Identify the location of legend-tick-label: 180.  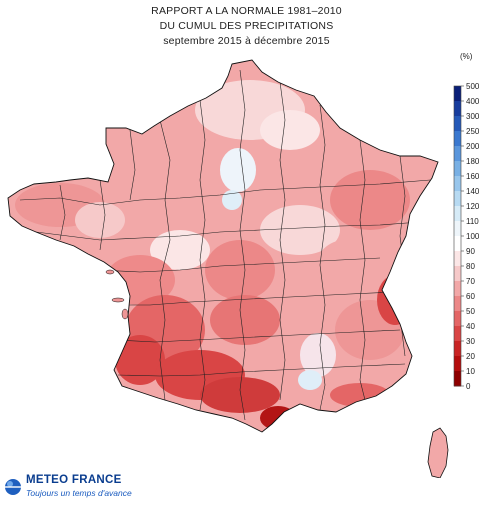
(473, 161).